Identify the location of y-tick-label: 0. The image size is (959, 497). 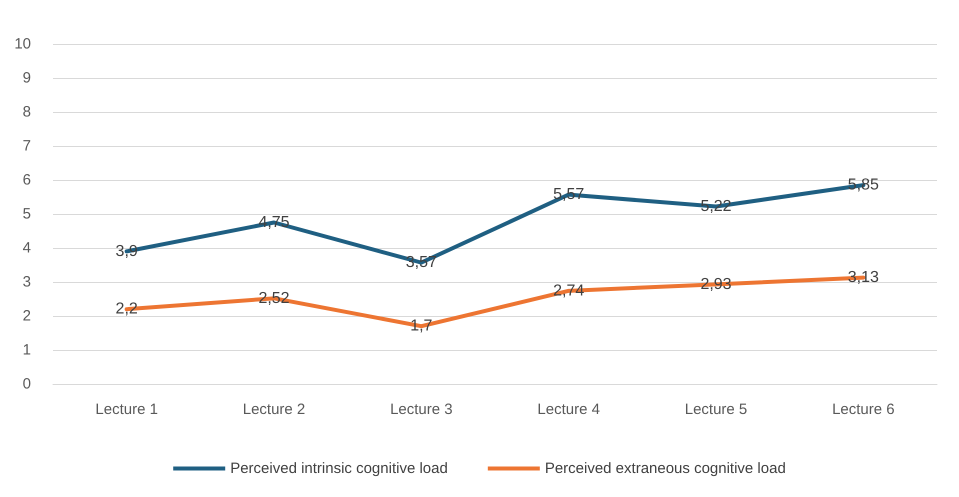
(26, 384).